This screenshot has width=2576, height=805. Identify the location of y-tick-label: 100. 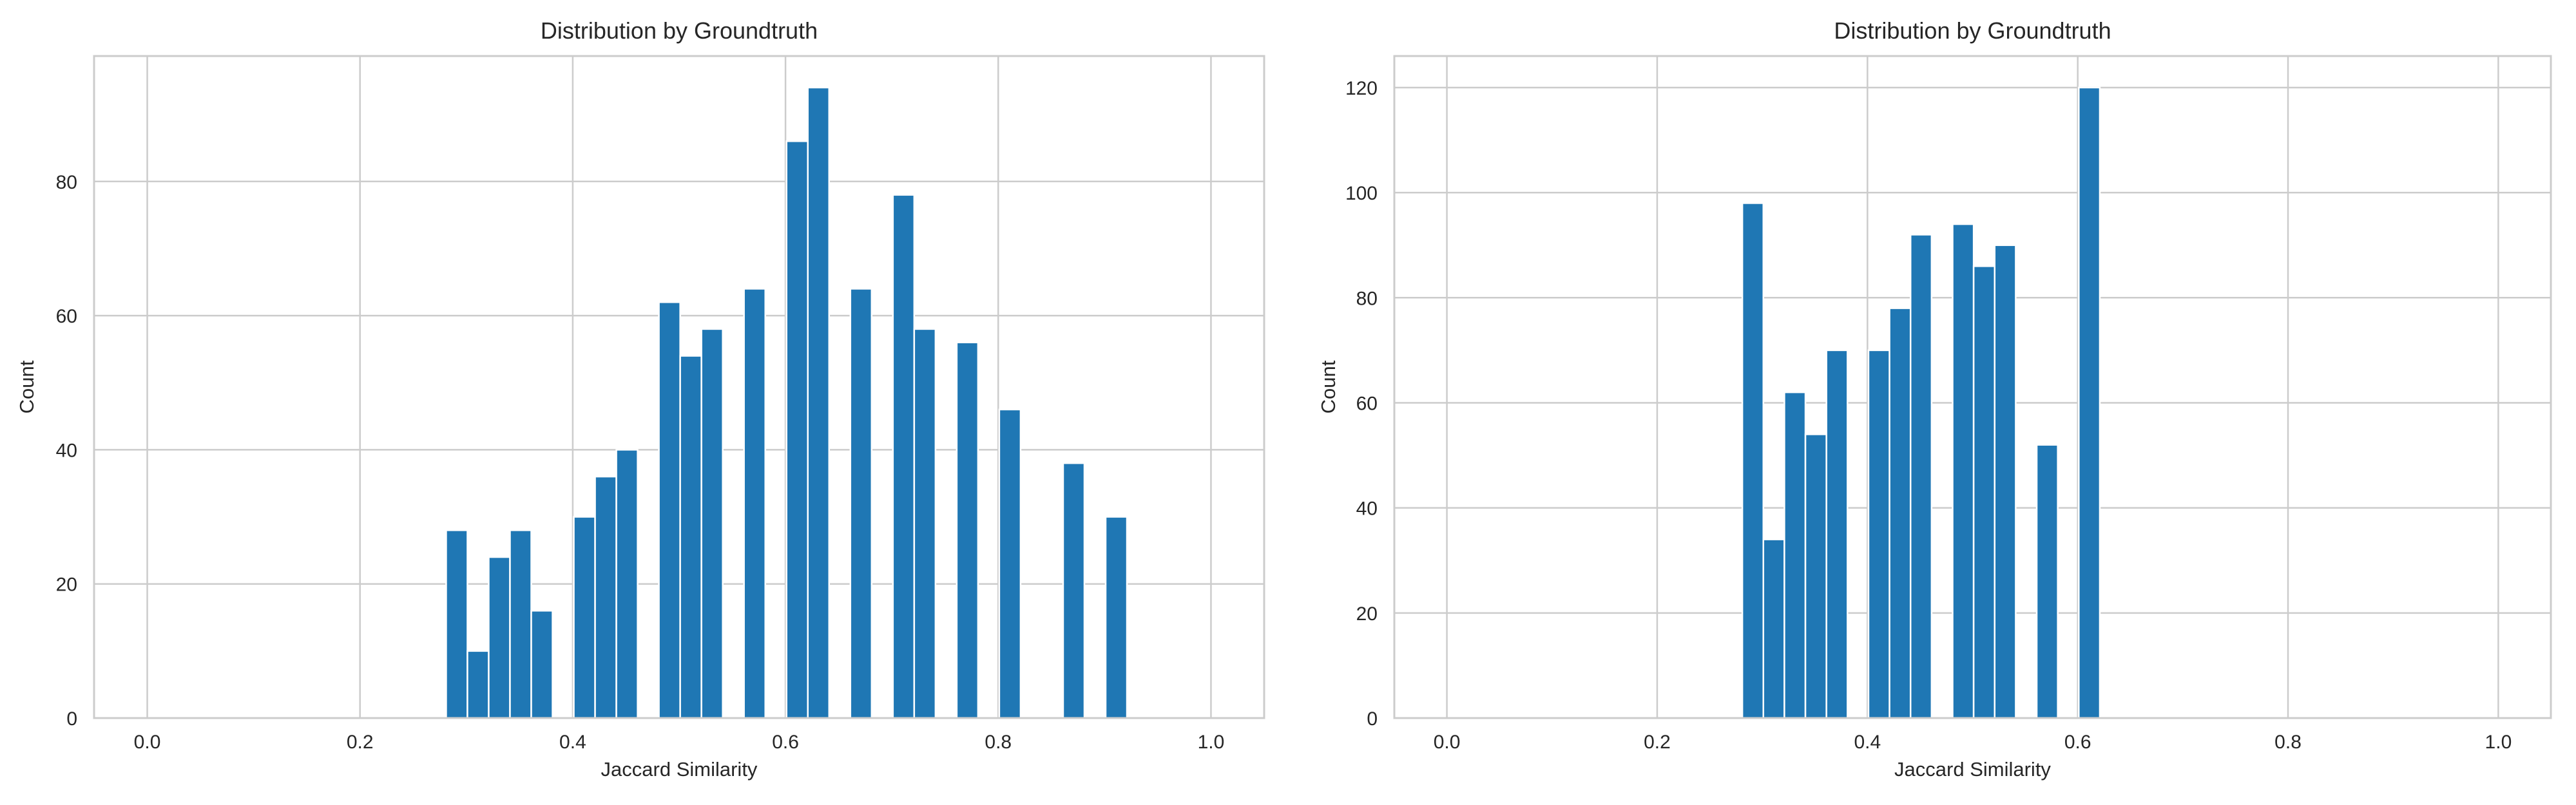
(1362, 193).